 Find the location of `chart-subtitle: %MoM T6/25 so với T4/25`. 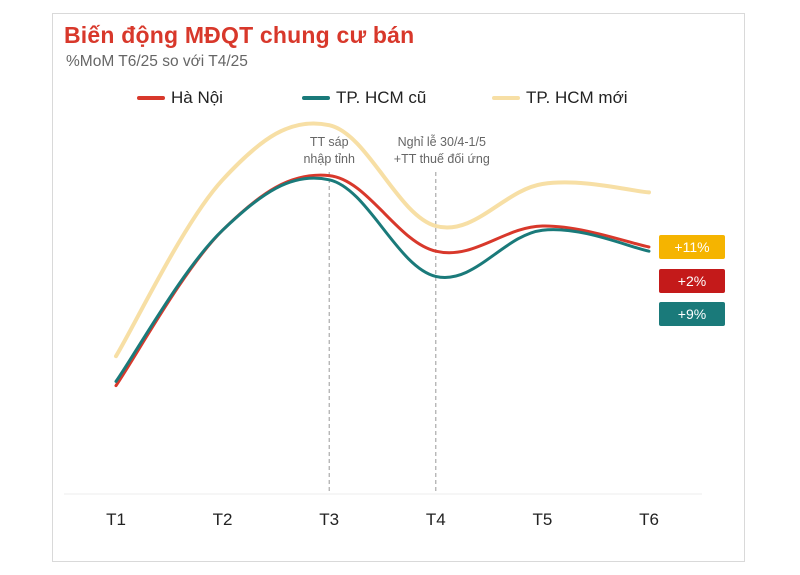

chart-subtitle: %MoM T6/25 so với T4/25 is located at coordinates (157, 61).